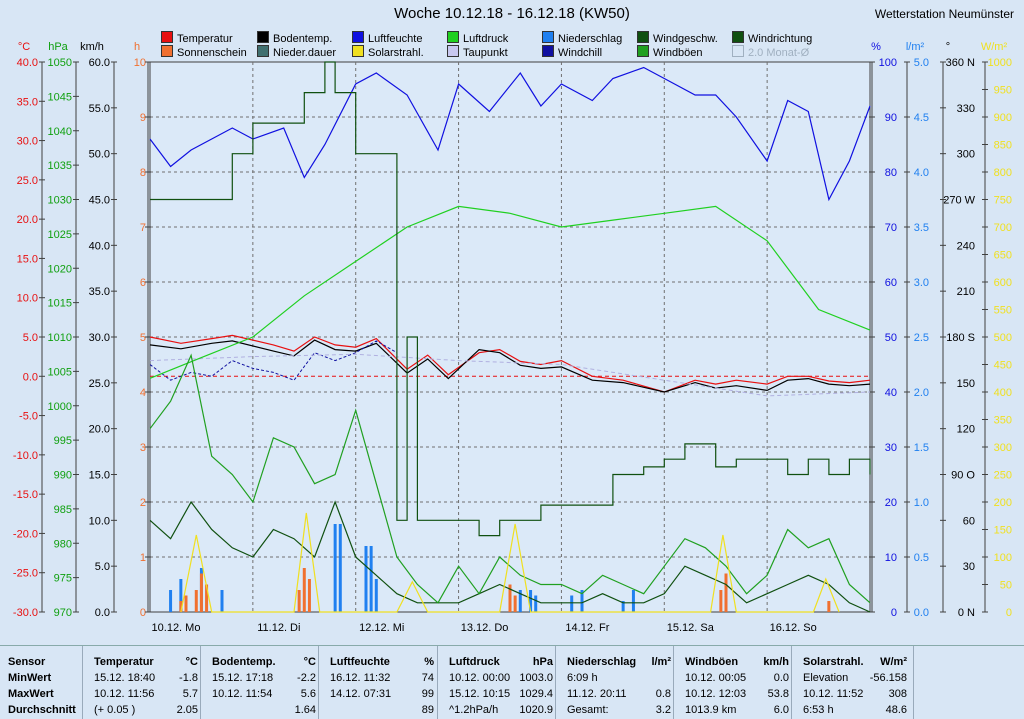  What do you see at coordinates (486, 39) in the screenshot?
I see `legend-label: Luftdruck` at bounding box center [486, 39].